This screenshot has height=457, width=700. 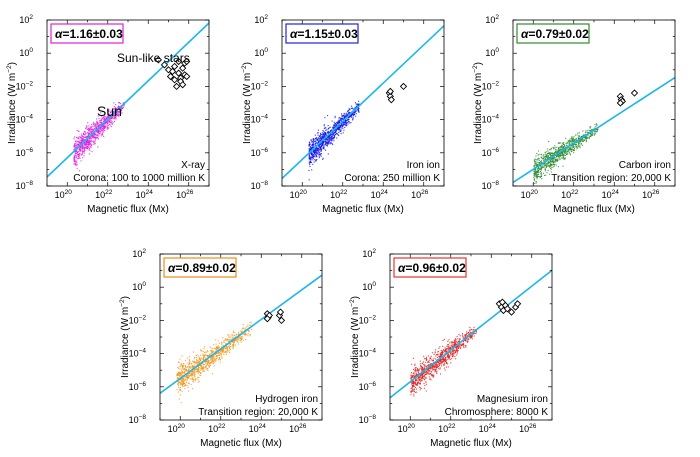 I want to click on star-marker, so click(x=174, y=66).